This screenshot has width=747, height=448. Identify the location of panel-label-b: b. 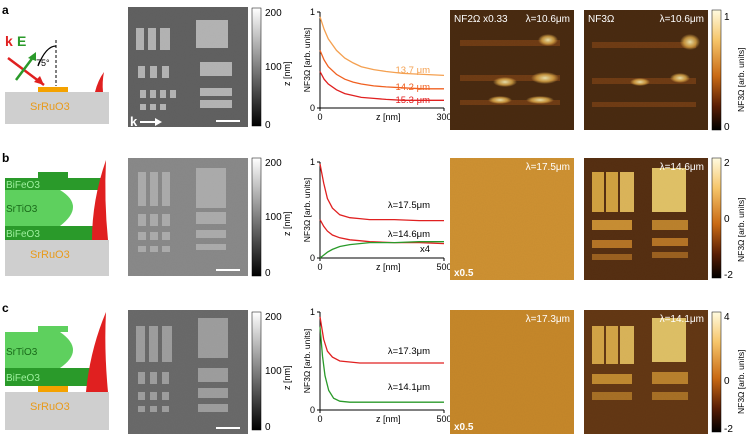
(5, 158).